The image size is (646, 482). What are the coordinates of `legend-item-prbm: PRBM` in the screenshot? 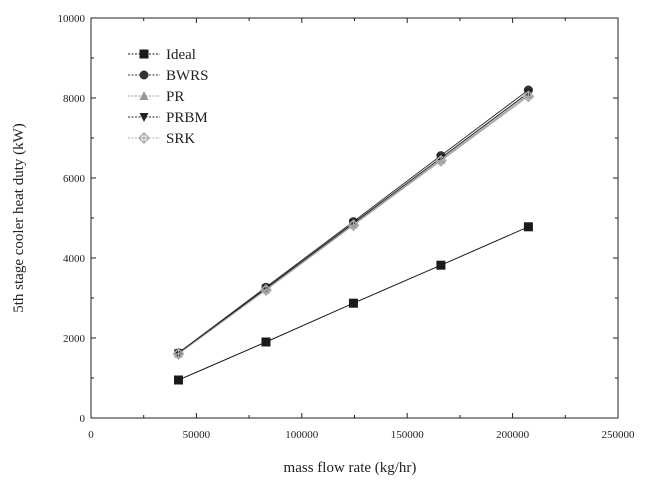 It's located at (168, 118).